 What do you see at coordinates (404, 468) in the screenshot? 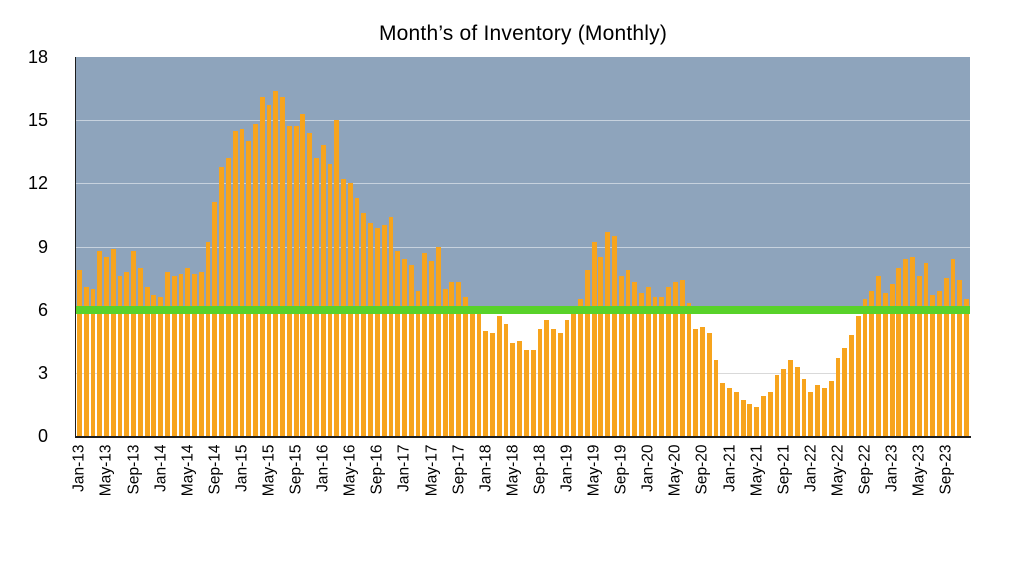
I see `x-tick-Jan-17: Jan-17` at bounding box center [404, 468].